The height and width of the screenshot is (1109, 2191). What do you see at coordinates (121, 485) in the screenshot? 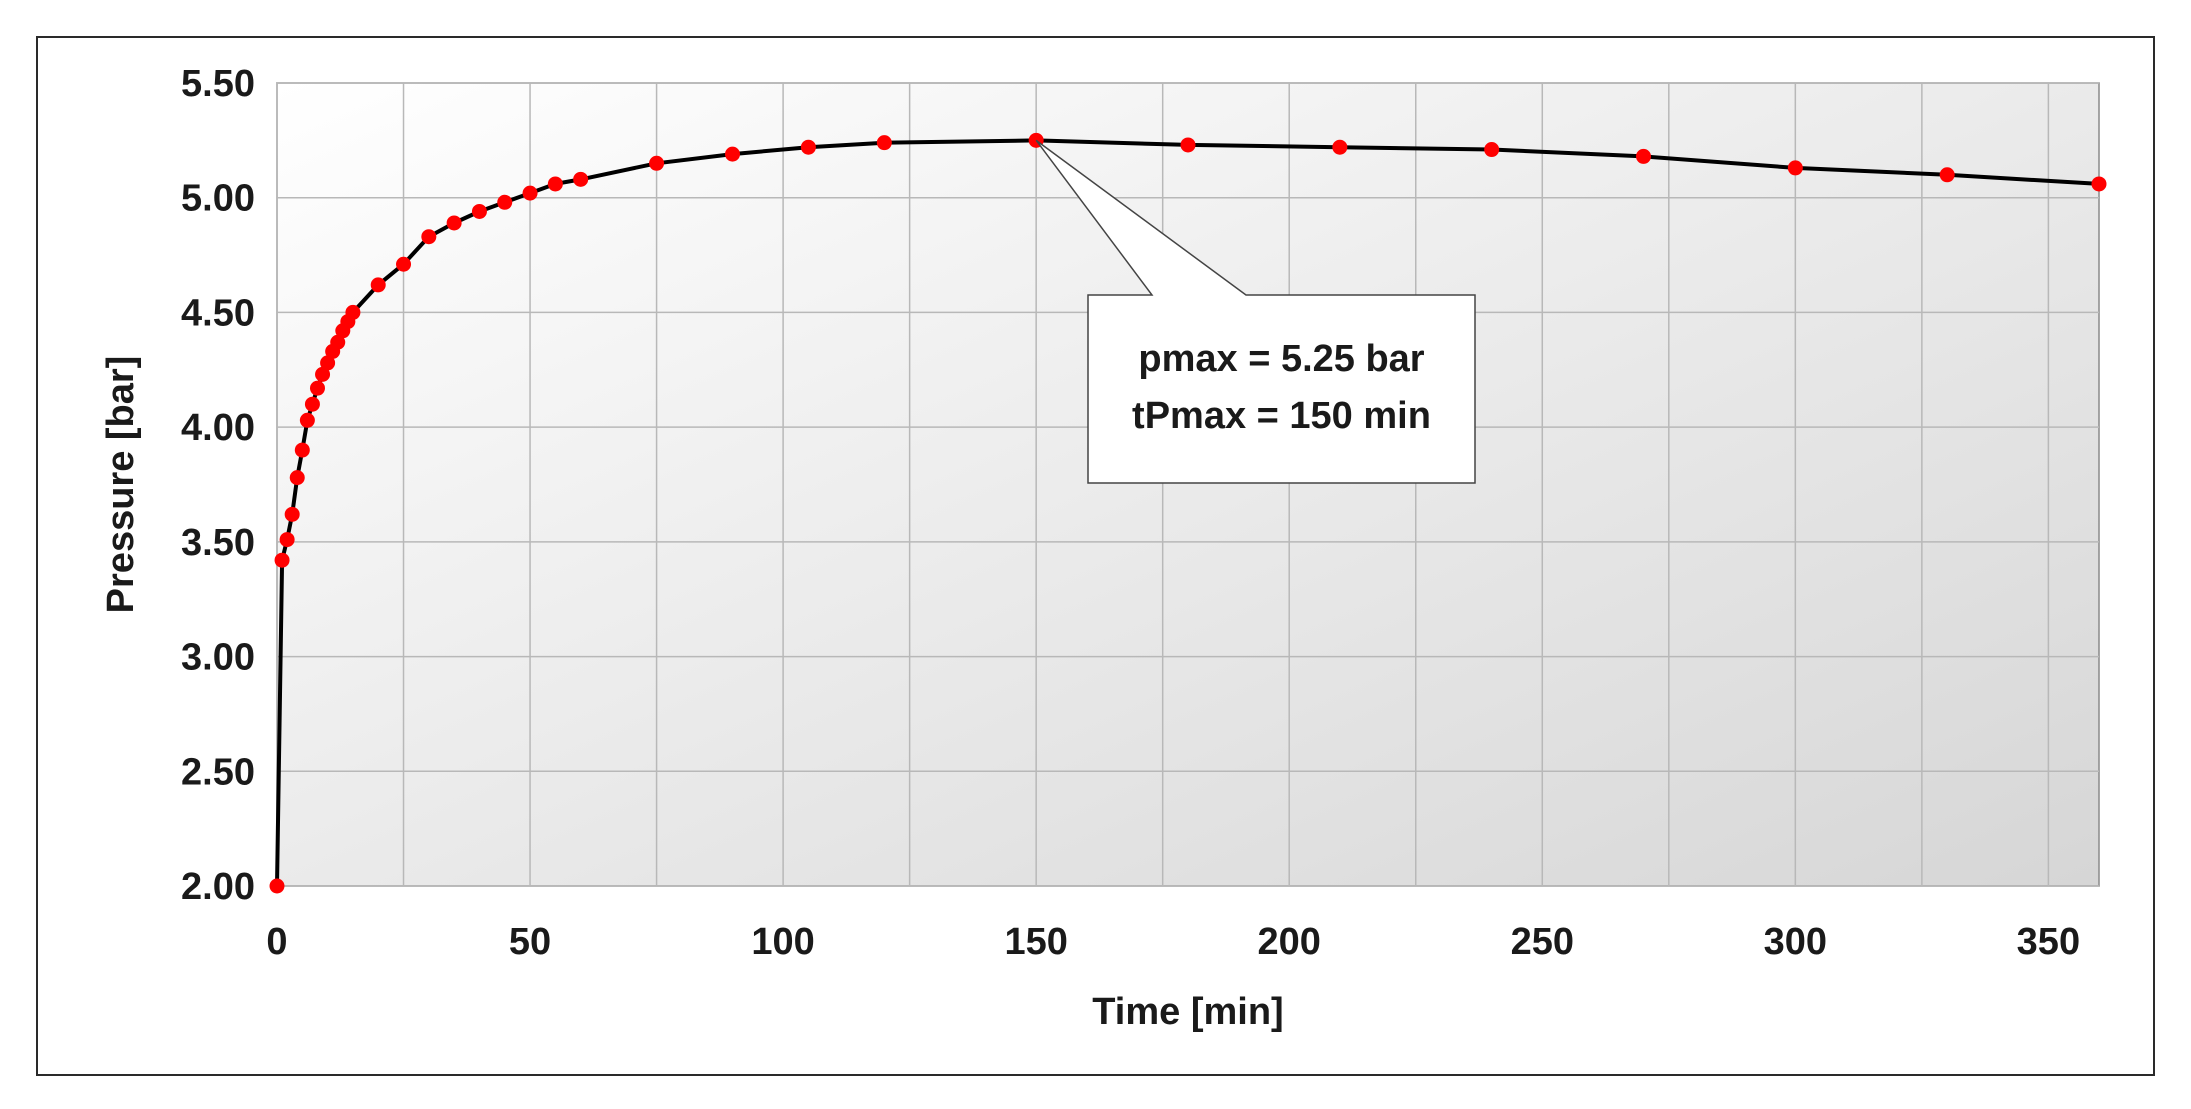
I see `y-axis-title: Pressure [bar]` at bounding box center [121, 485].